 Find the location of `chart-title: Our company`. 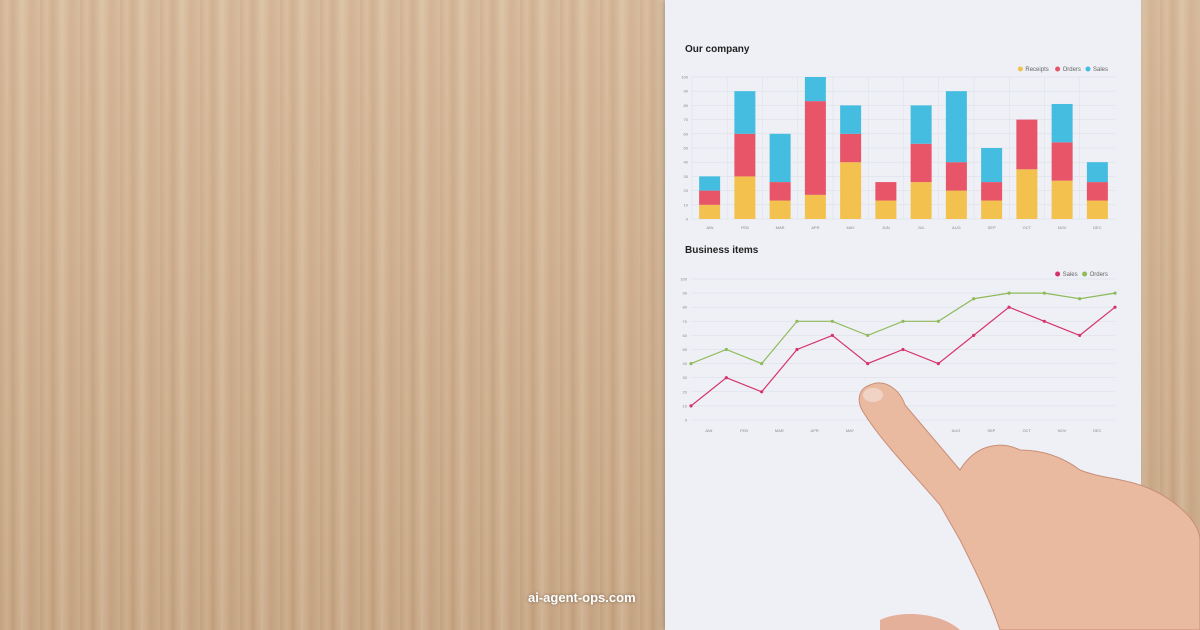

chart-title: Our company is located at coordinates (717, 49).